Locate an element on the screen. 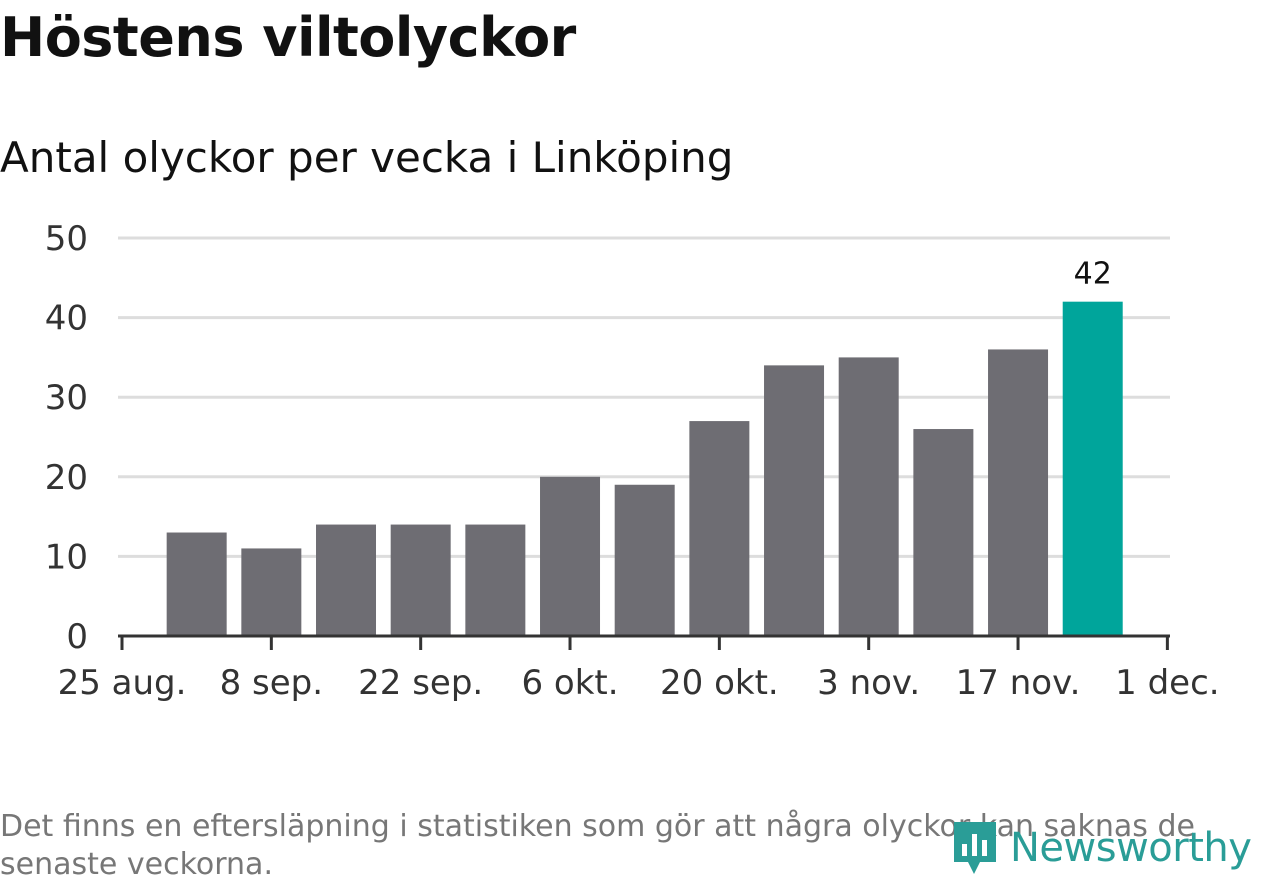 The image size is (1262, 884). data-labels: 42 is located at coordinates (1093, 274).